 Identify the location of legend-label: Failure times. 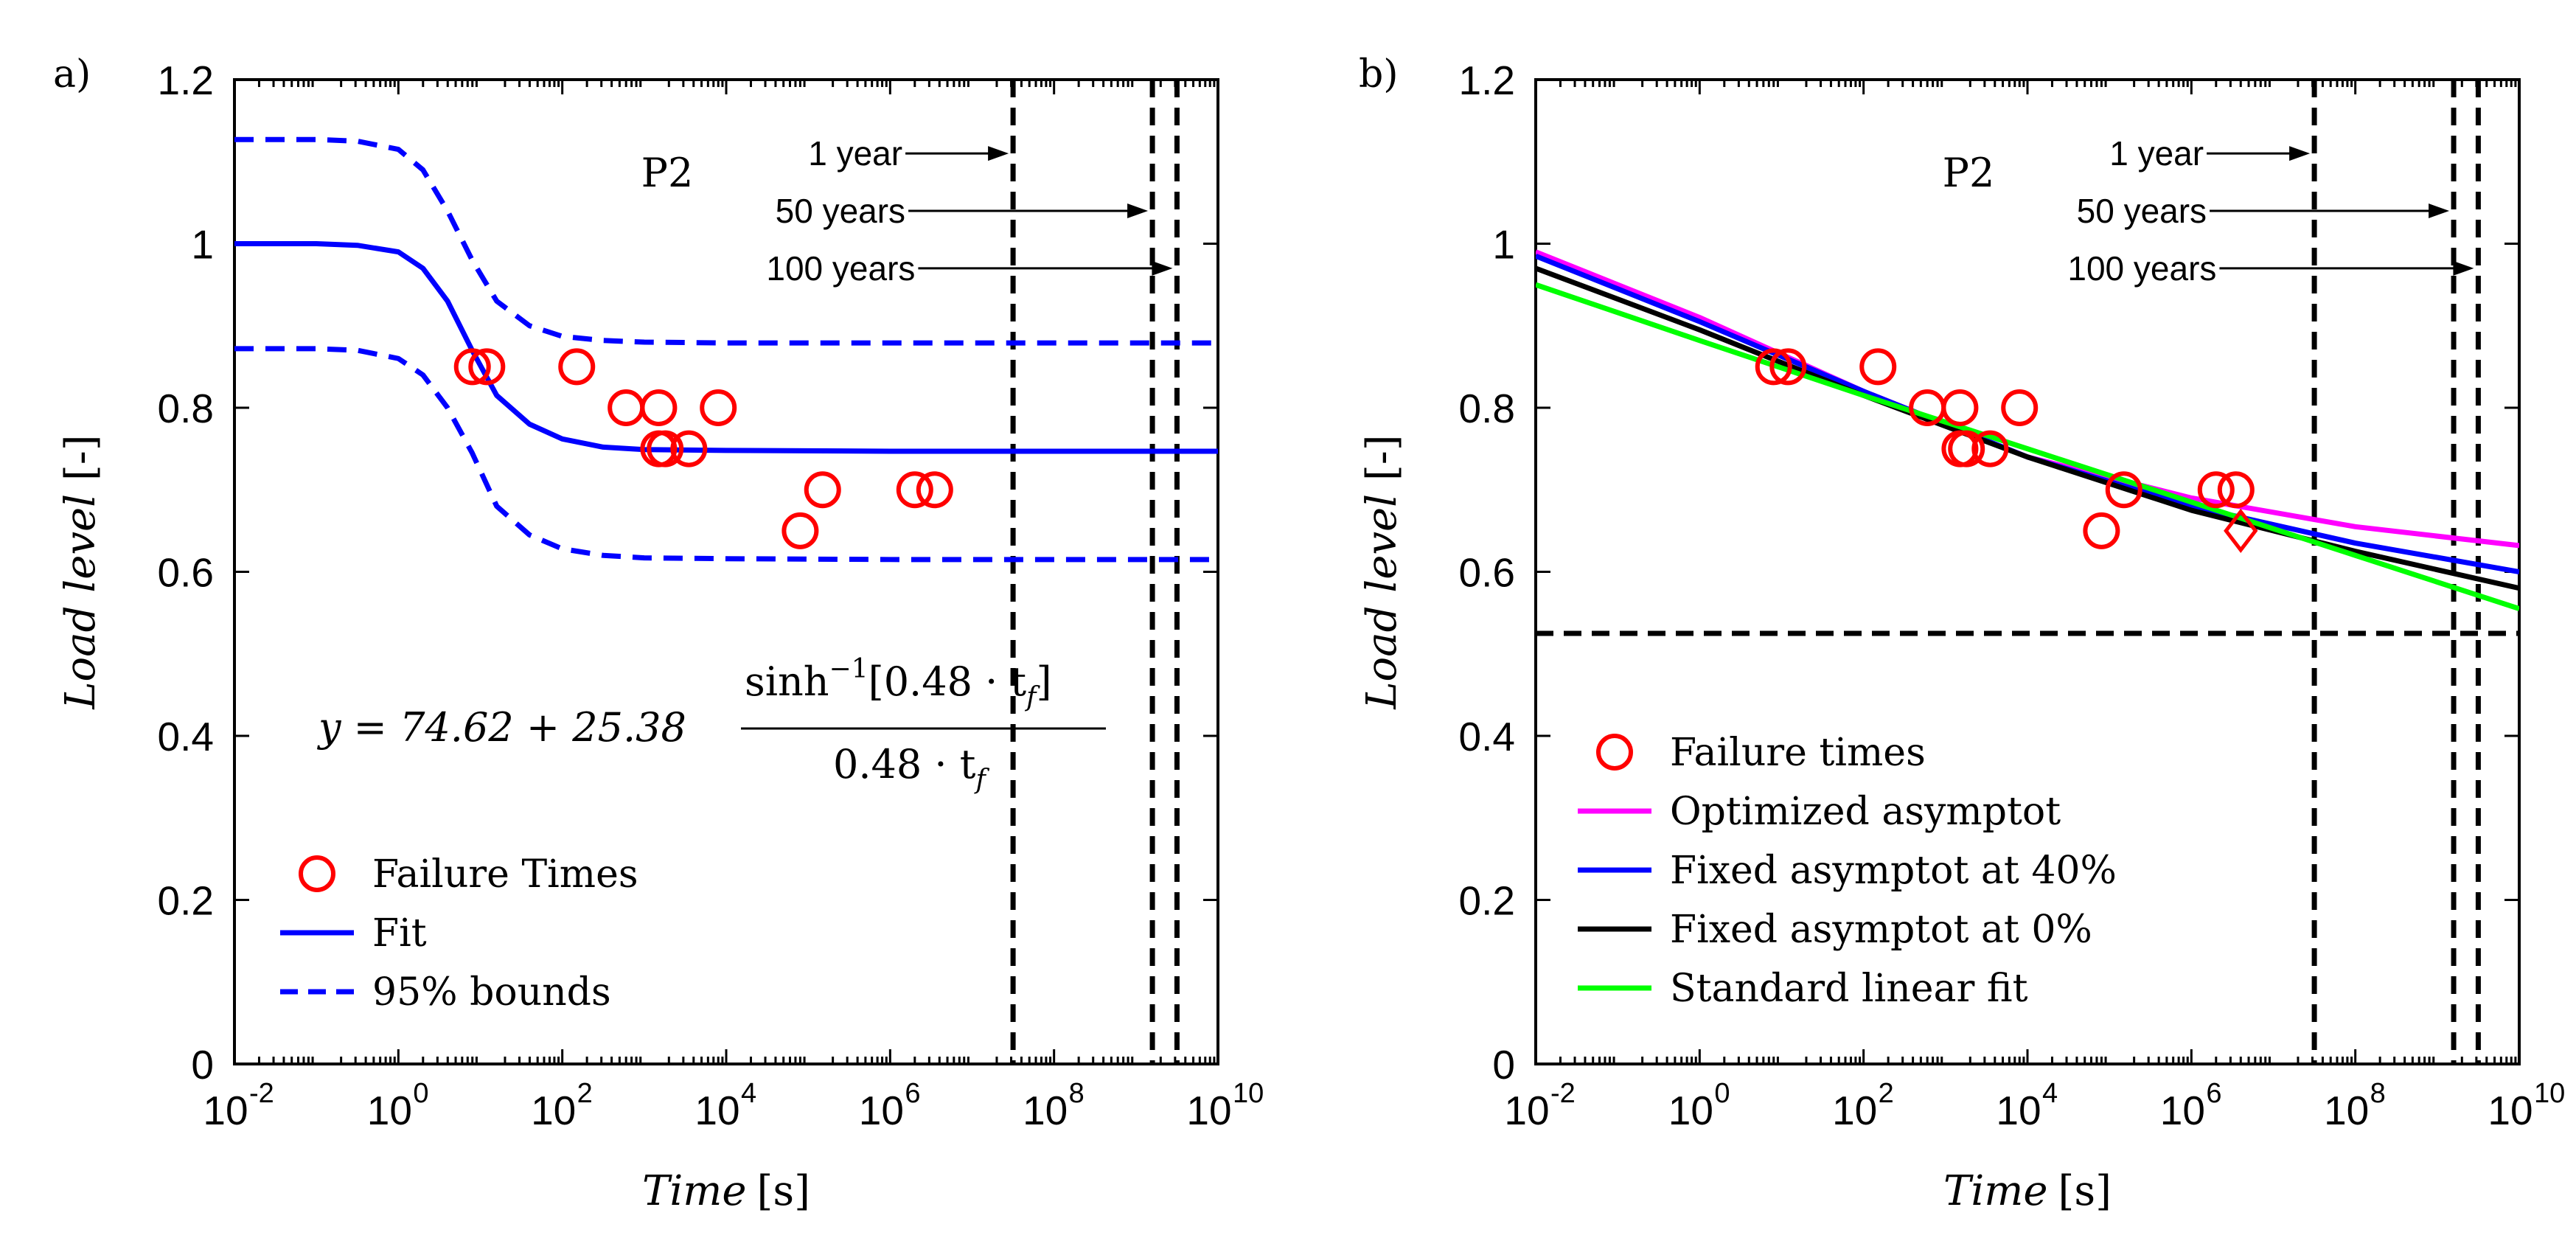
(1798, 753).